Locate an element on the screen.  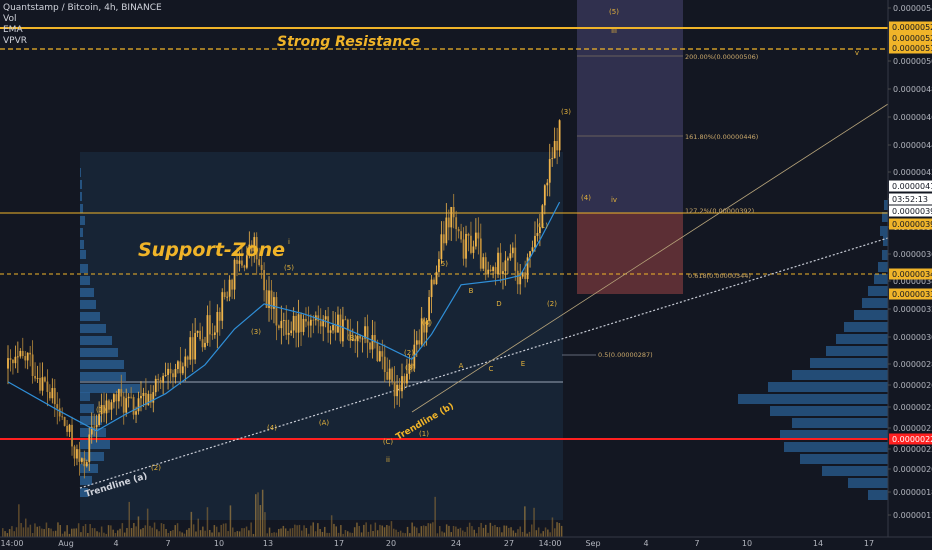
vol-indicator-label: Vol is located at coordinates (10, 19).